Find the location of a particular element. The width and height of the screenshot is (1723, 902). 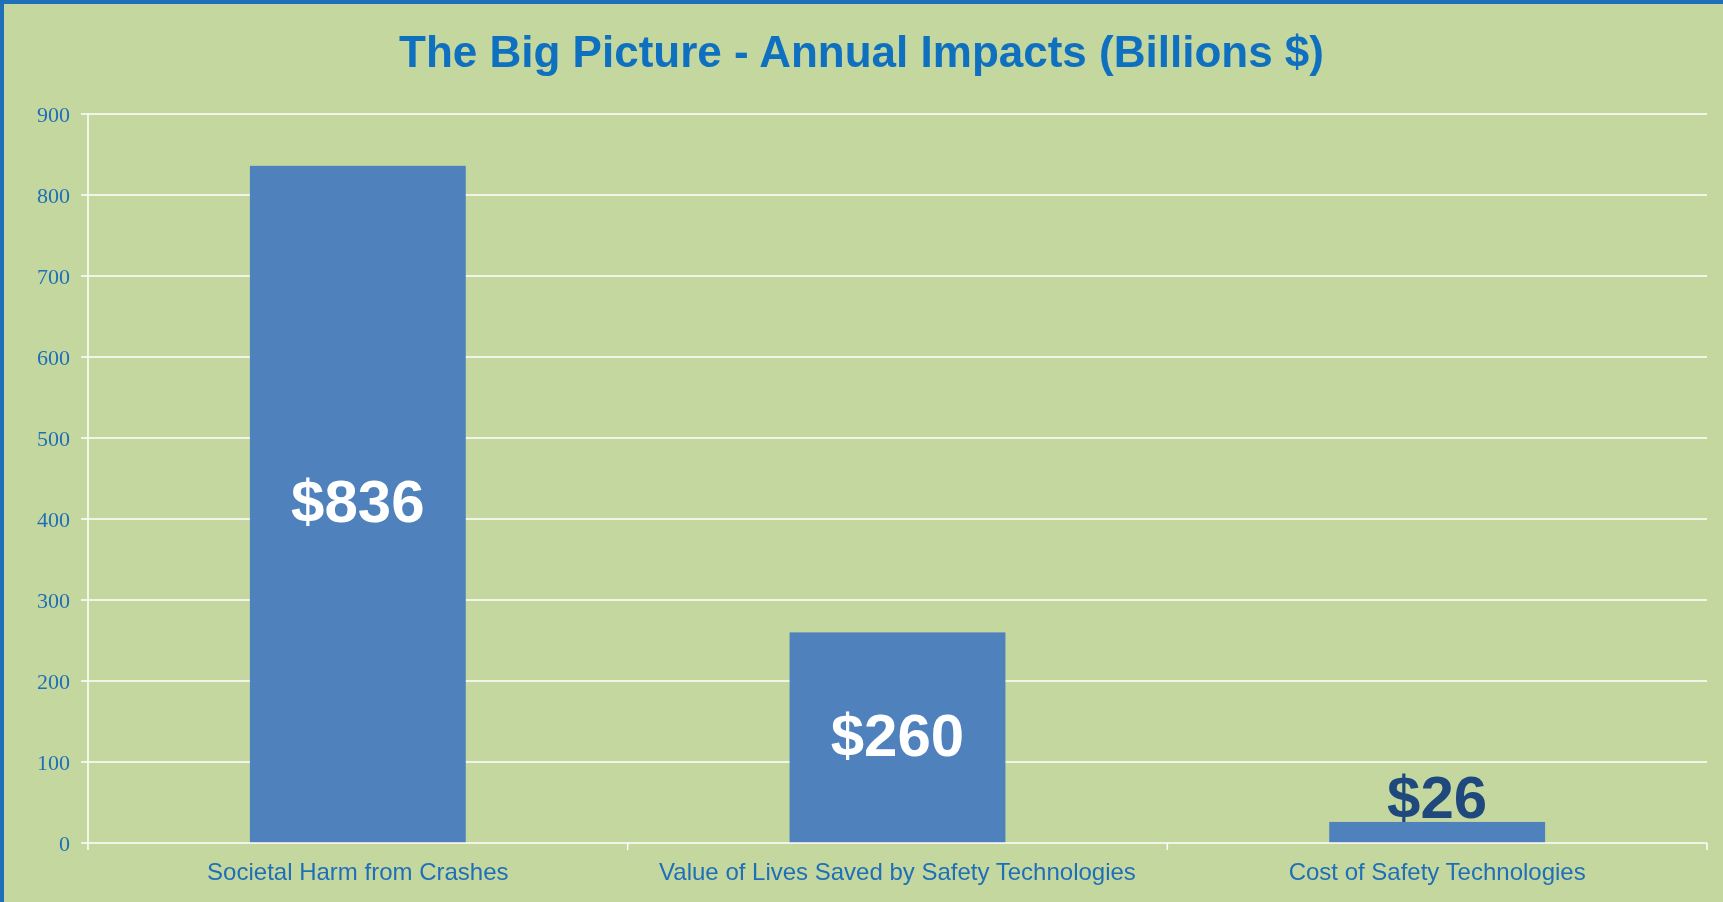

x-tick-label: Cost of Safety Technologies is located at coordinates (1437, 871).